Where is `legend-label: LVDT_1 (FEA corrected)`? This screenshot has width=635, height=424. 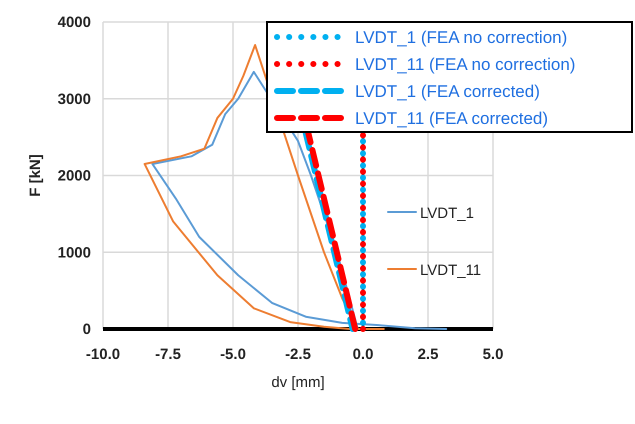
legend-label: LVDT_1 (FEA corrected) is located at coordinates (447, 91).